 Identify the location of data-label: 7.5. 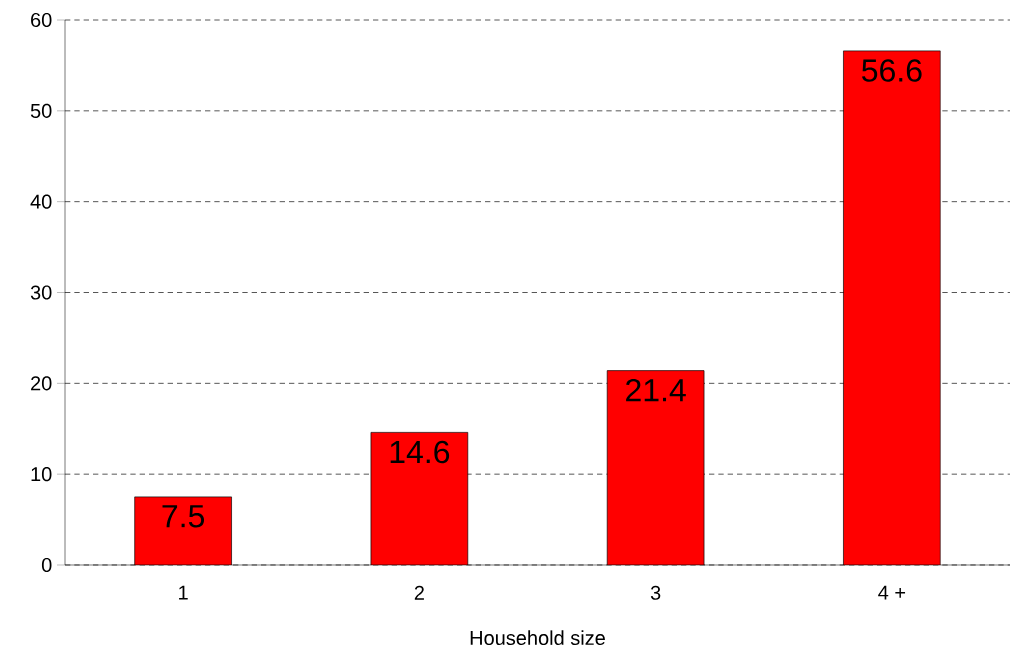
(183, 516).